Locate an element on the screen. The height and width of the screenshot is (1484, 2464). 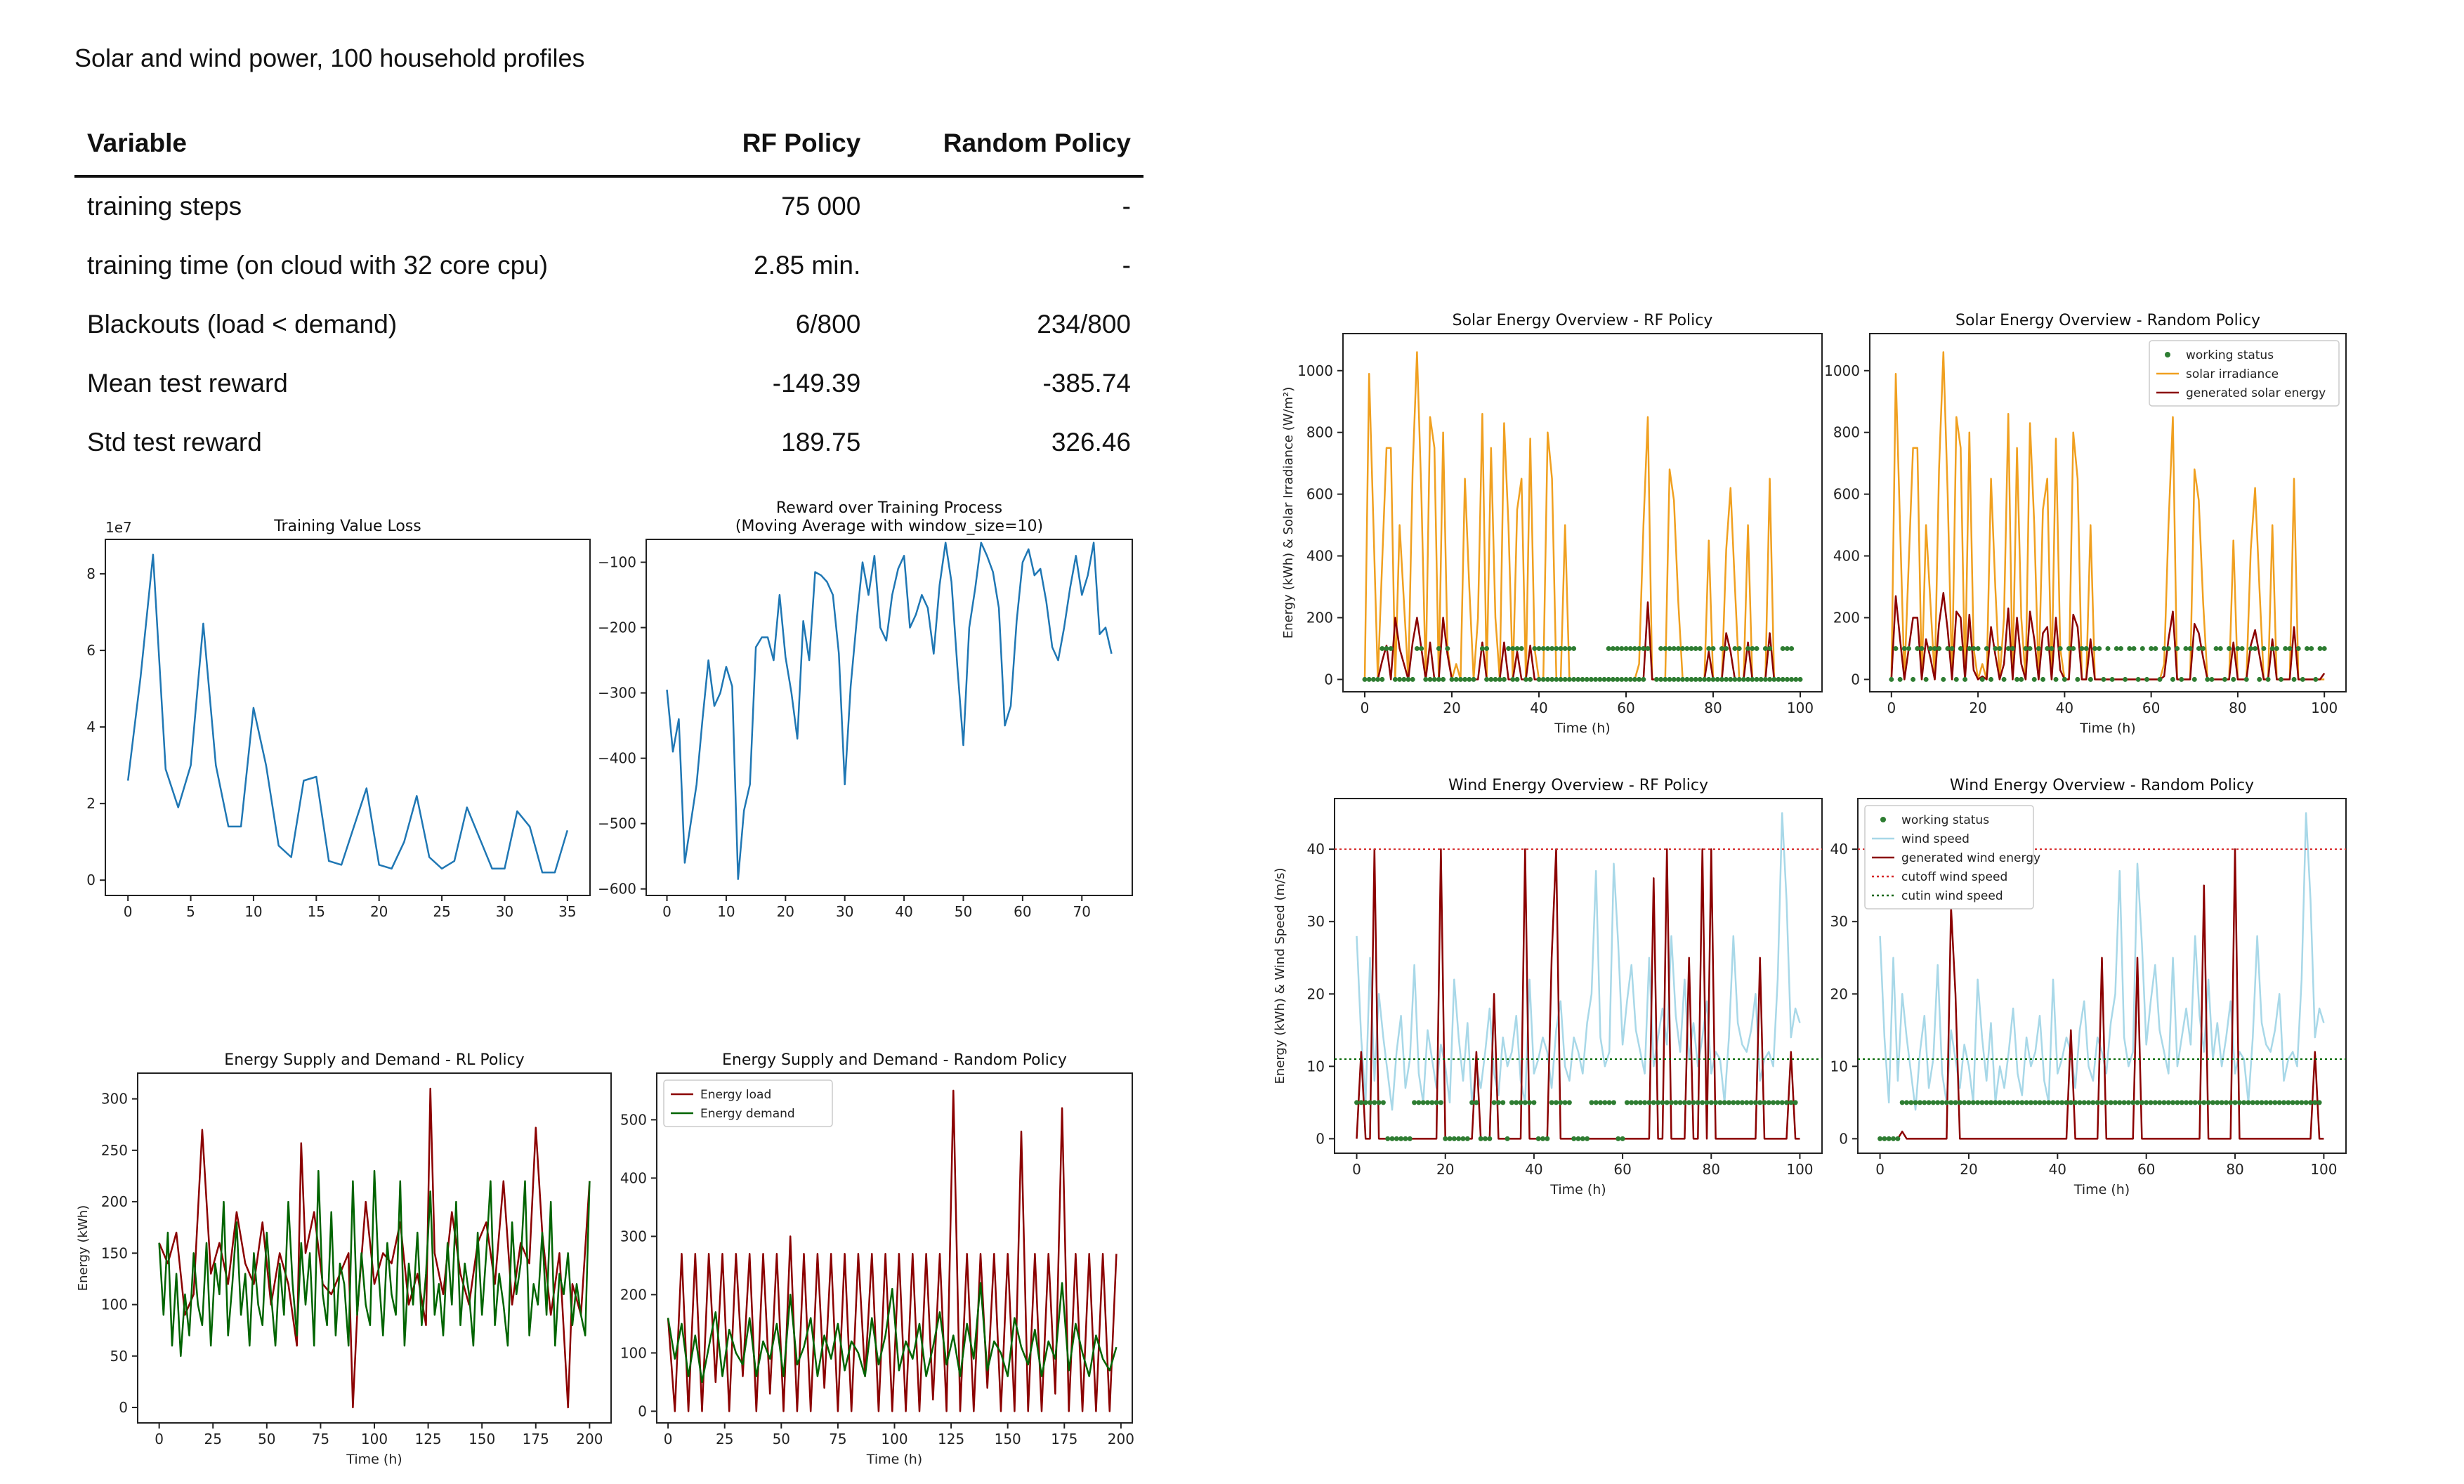
plot-frame is located at coordinates (1582, 513).